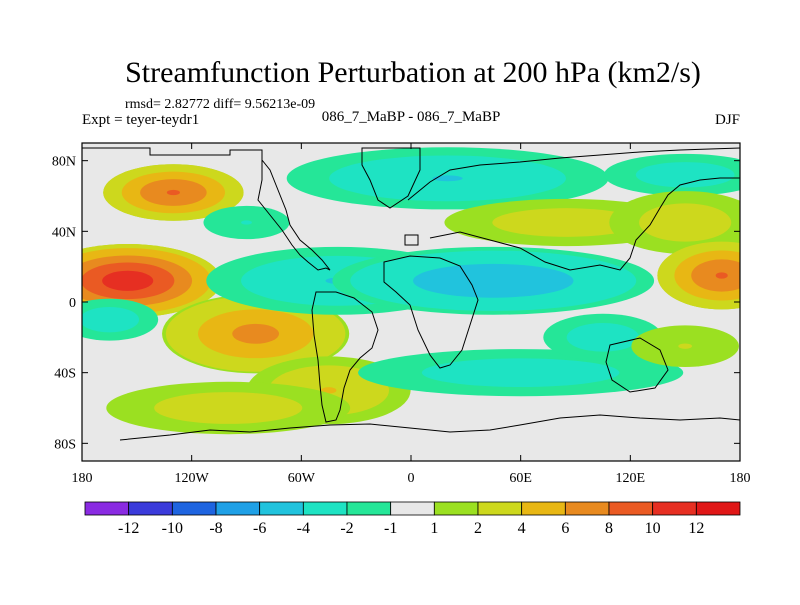  What do you see at coordinates (522, 528) in the screenshot?
I see `colorbar-label: 4` at bounding box center [522, 528].